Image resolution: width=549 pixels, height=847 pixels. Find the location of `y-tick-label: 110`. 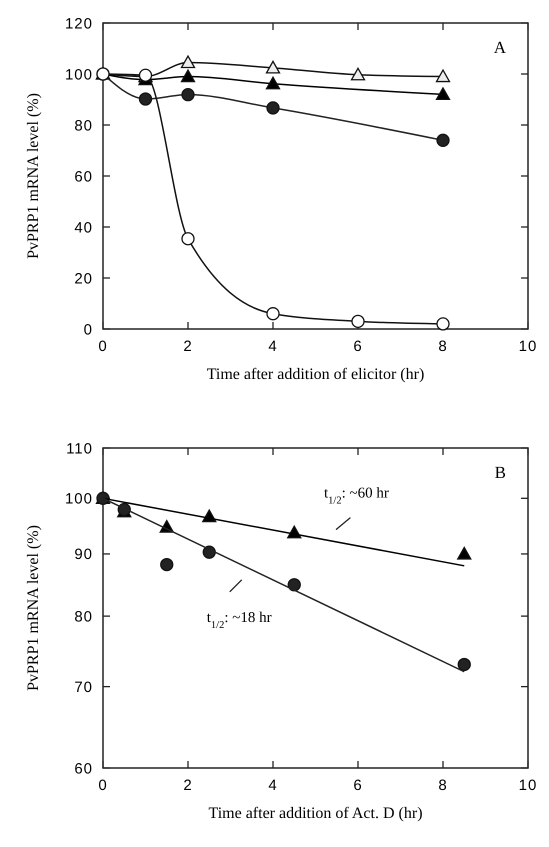

y-tick-label: 110 is located at coordinates (79, 449).